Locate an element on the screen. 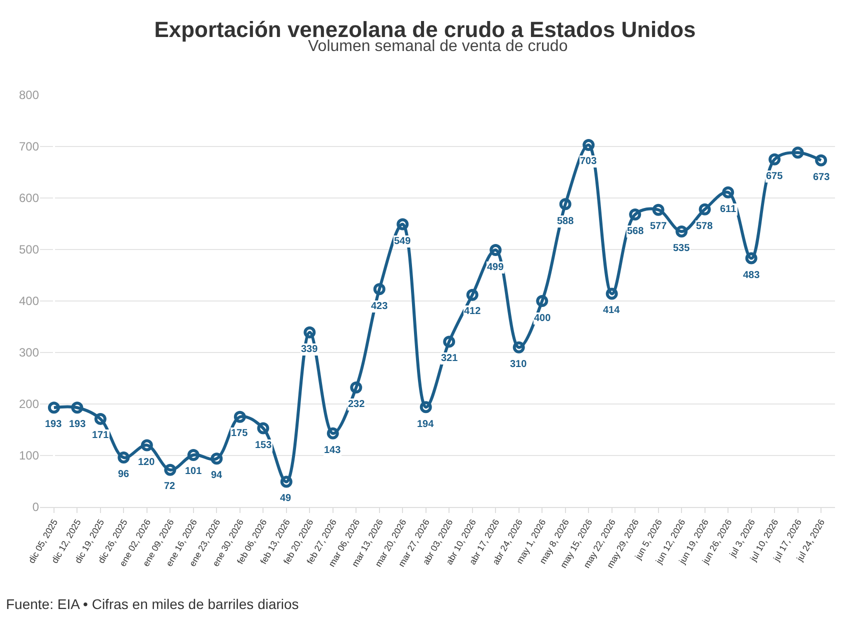 The height and width of the screenshot is (617, 850). data-label: 310 is located at coordinates (519, 364).